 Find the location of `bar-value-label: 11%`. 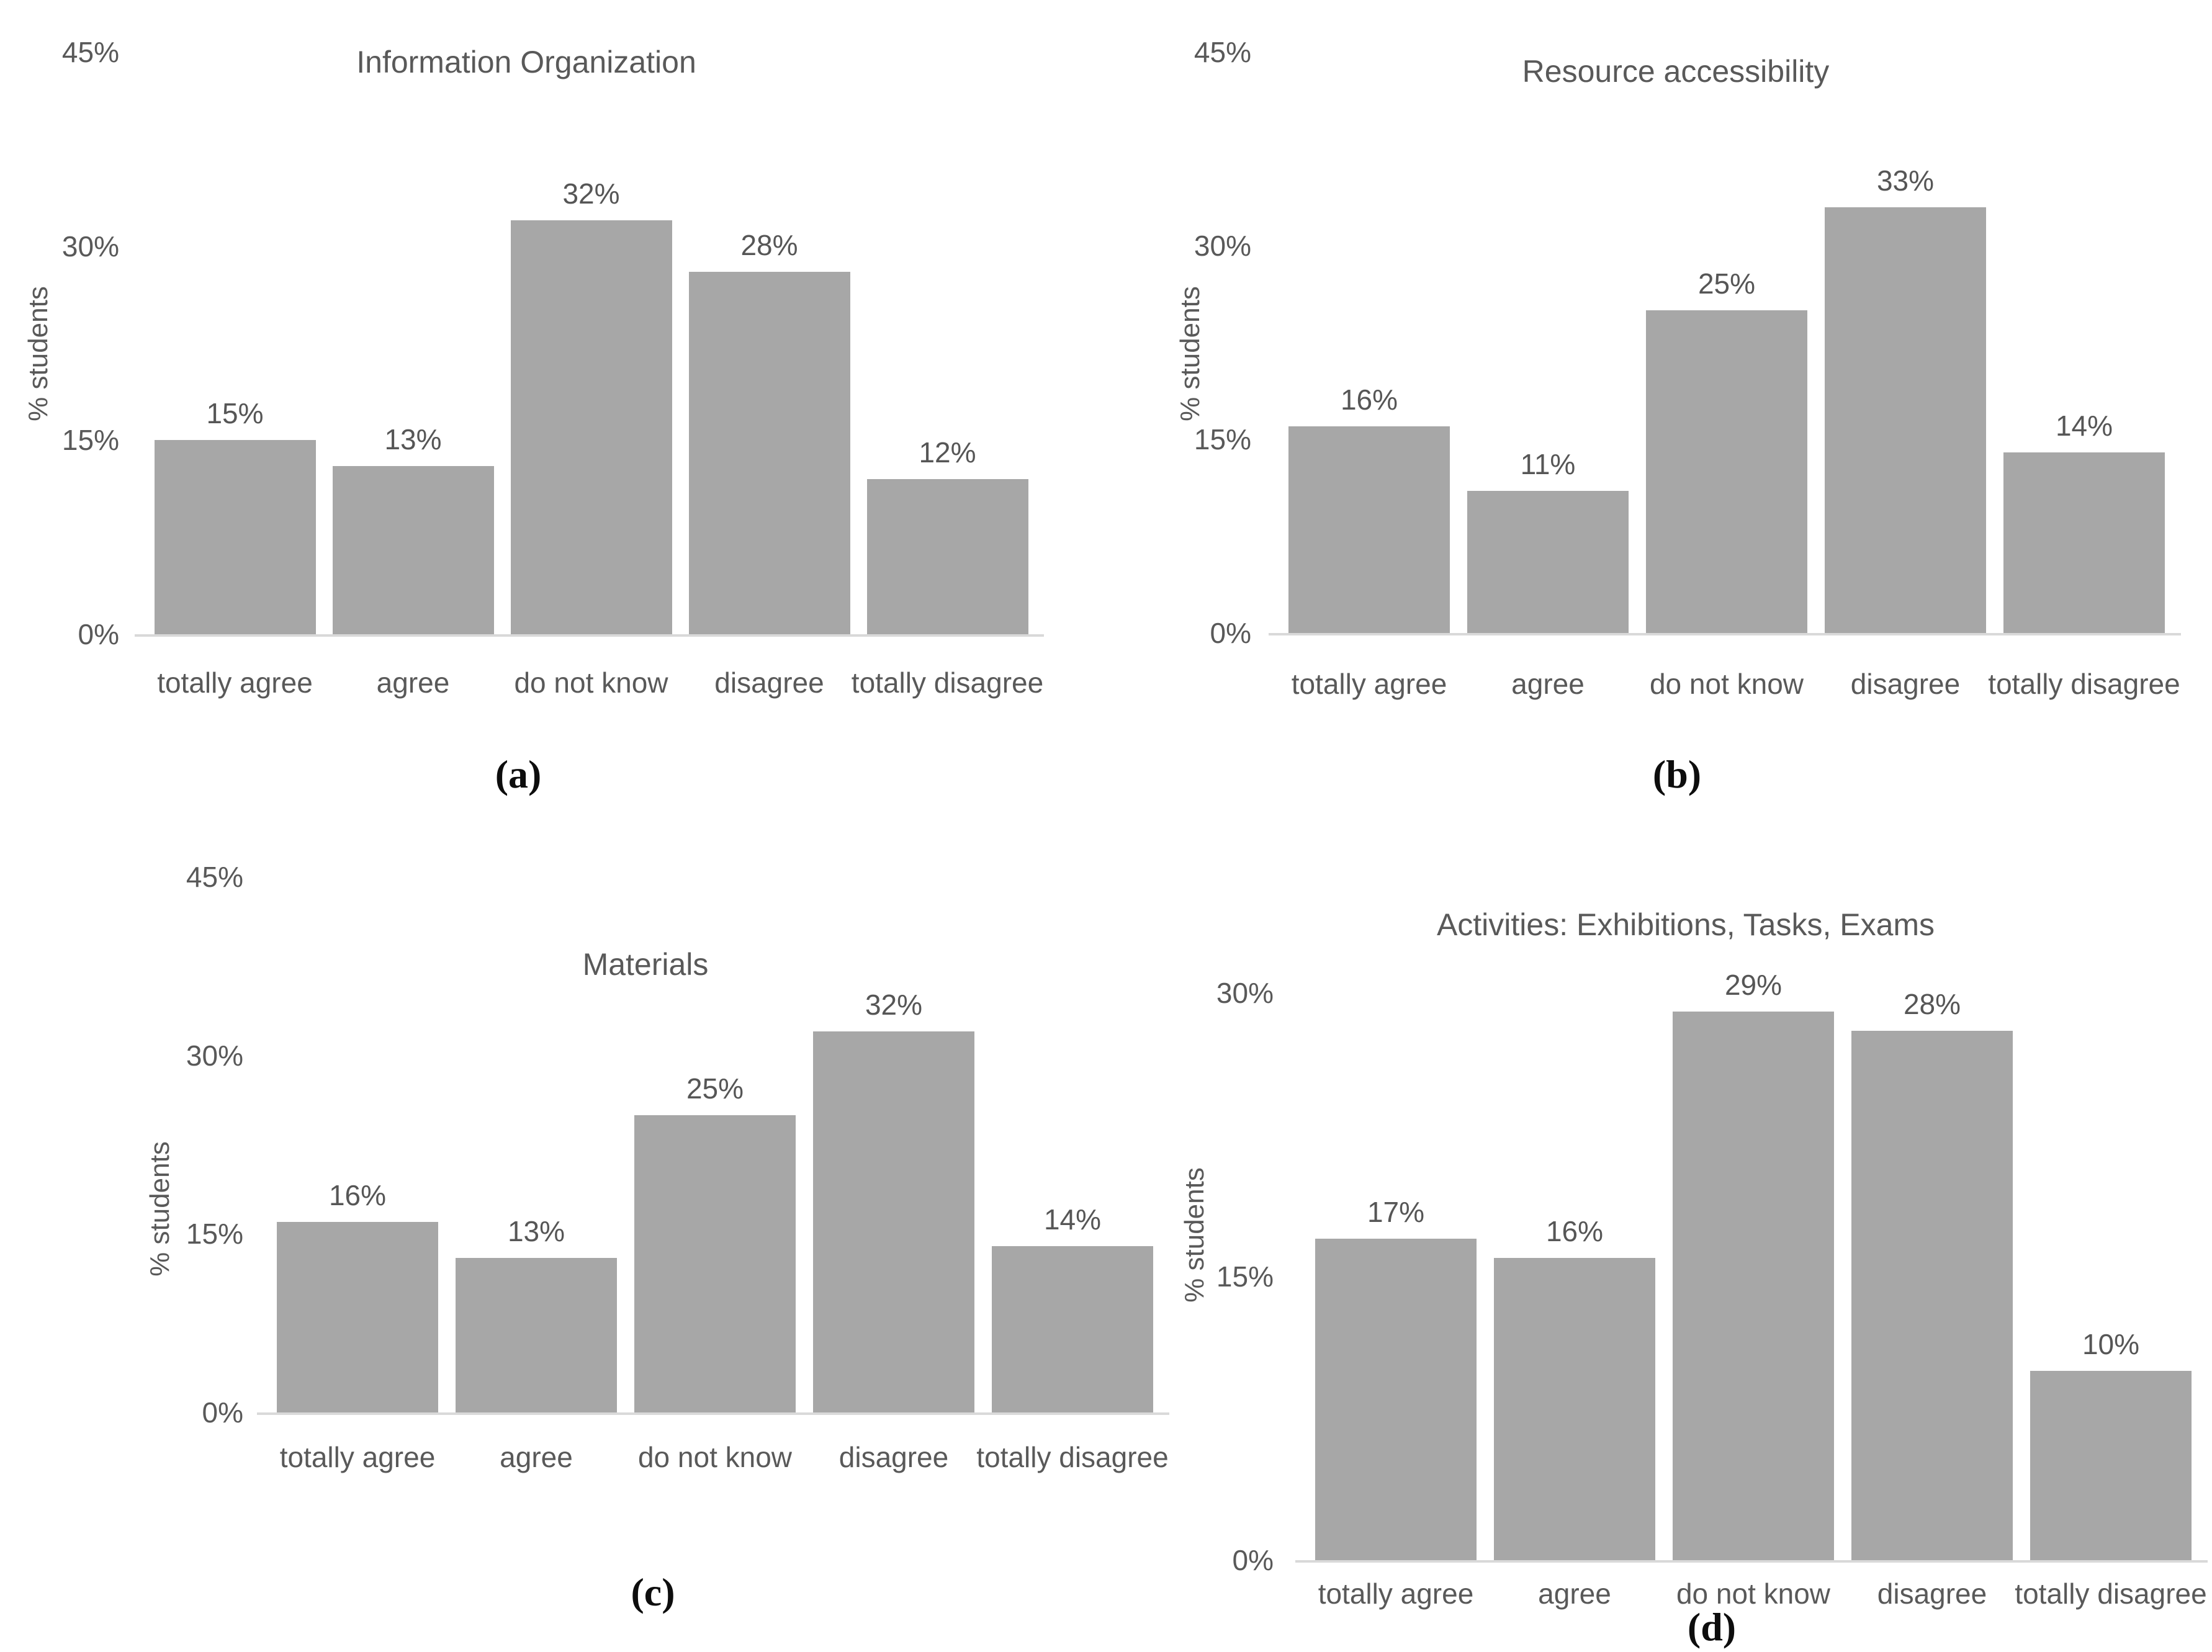

bar-value-label: 11% is located at coordinates (1548, 464).